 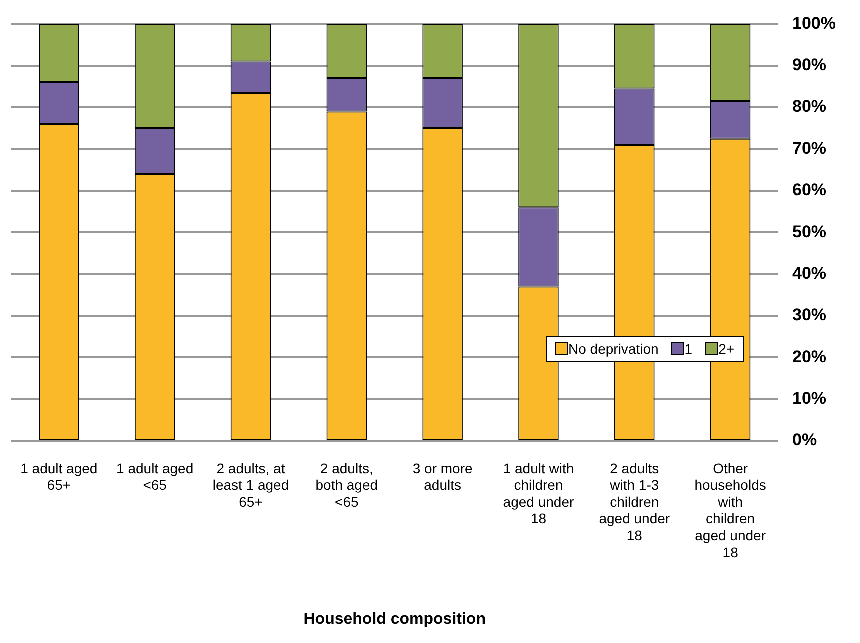 What do you see at coordinates (251, 485) in the screenshot?
I see `x-tick-label: 2 adults, at least 1 aged 65+` at bounding box center [251, 485].